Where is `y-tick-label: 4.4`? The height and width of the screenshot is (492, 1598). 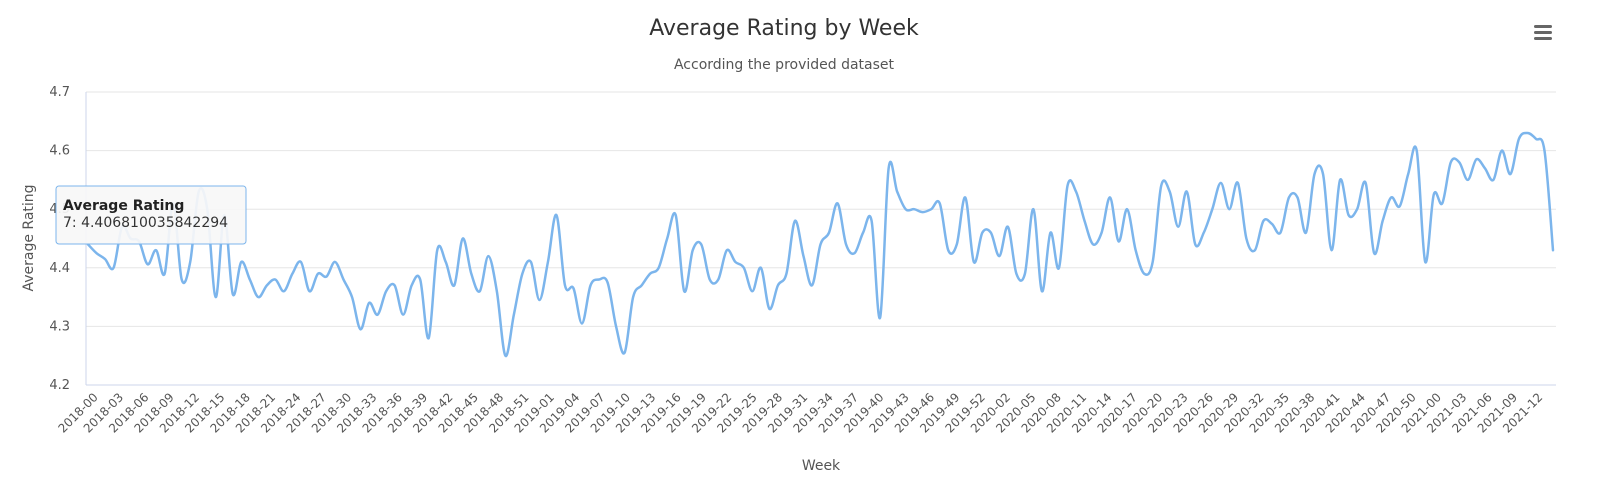
y-tick-label: 4.4 is located at coordinates (59, 268).